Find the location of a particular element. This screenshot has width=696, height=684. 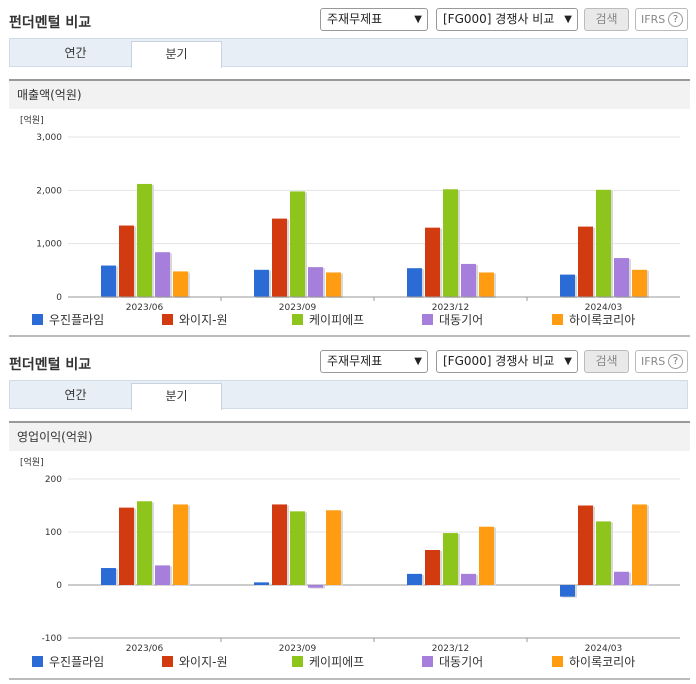

chart-legend: 우진플라임 와이지-원 케이피에프 대동기어 하이록코리아 is located at coordinates (357, 662).